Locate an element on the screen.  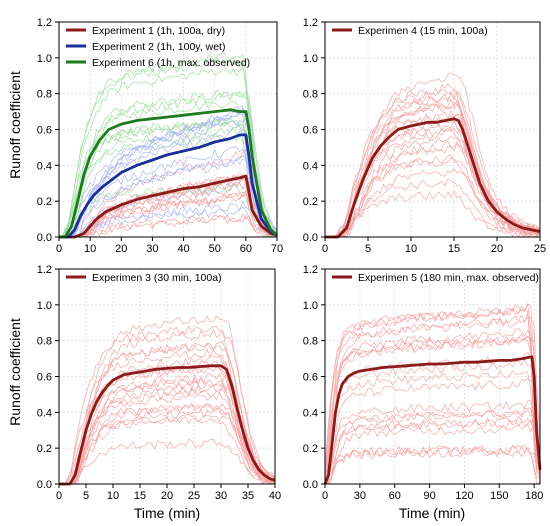
legend: Experimen 3 (30 min, 100a) is located at coordinates (144, 278).